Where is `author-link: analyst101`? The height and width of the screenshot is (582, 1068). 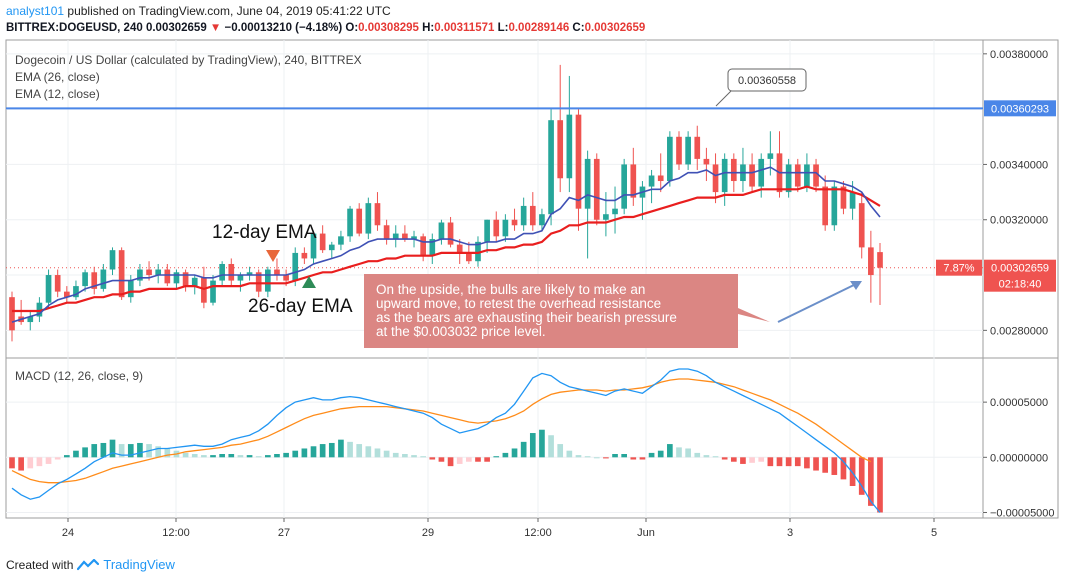 author-link: analyst101 is located at coordinates (35, 11).